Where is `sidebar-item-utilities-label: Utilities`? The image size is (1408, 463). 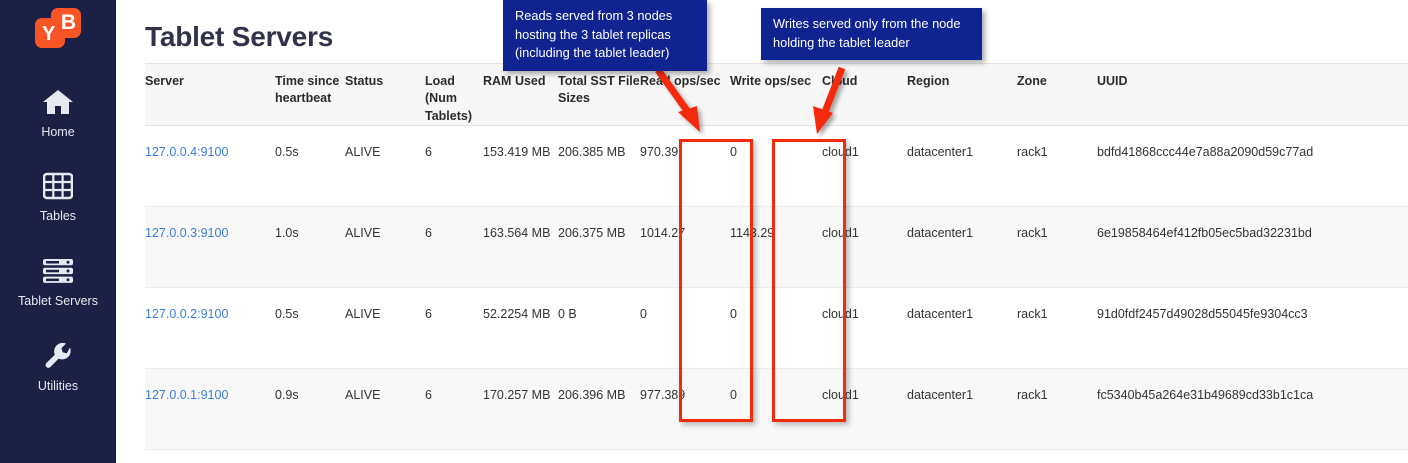 sidebar-item-utilities-label: Utilities is located at coordinates (58, 386).